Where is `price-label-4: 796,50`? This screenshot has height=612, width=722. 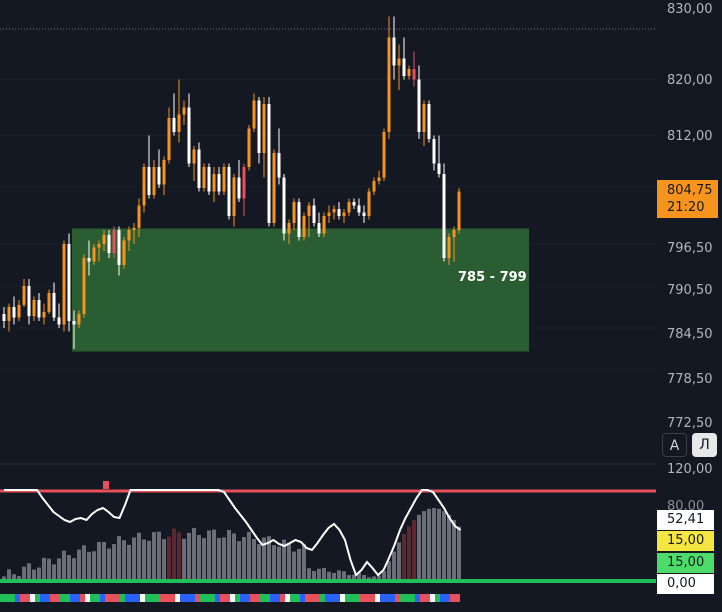
price-label-4: 796,50 is located at coordinates (690, 248).